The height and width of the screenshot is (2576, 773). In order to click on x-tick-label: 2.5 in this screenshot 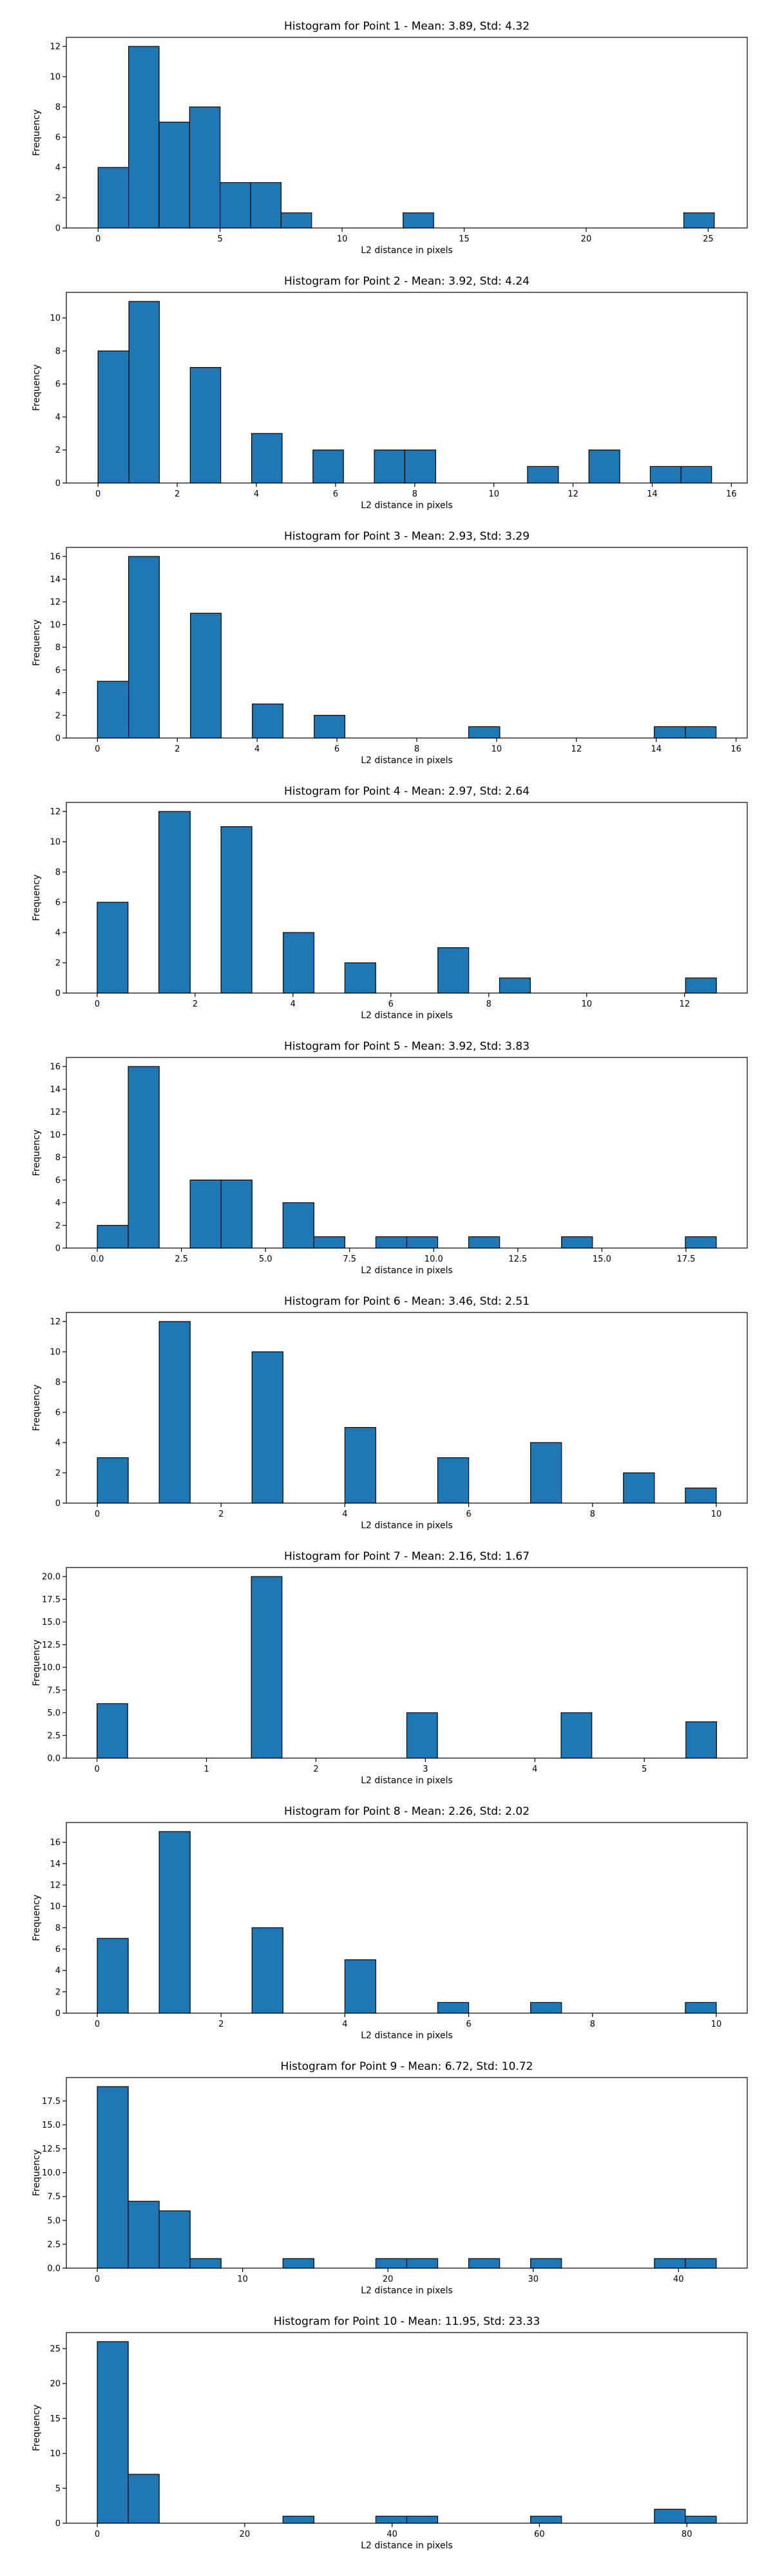, I will do `click(181, 1259)`.